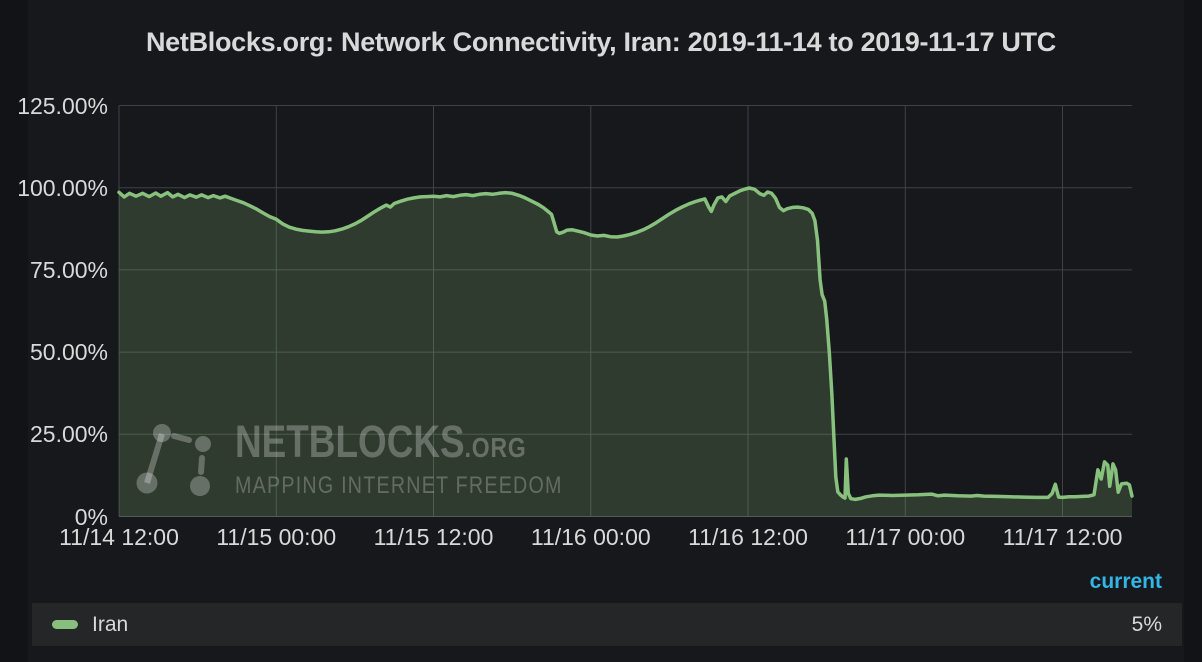 This screenshot has height=662, width=1202. Describe the element at coordinates (607, 624) in the screenshot. I see `legend-row: Iran 5%` at that location.